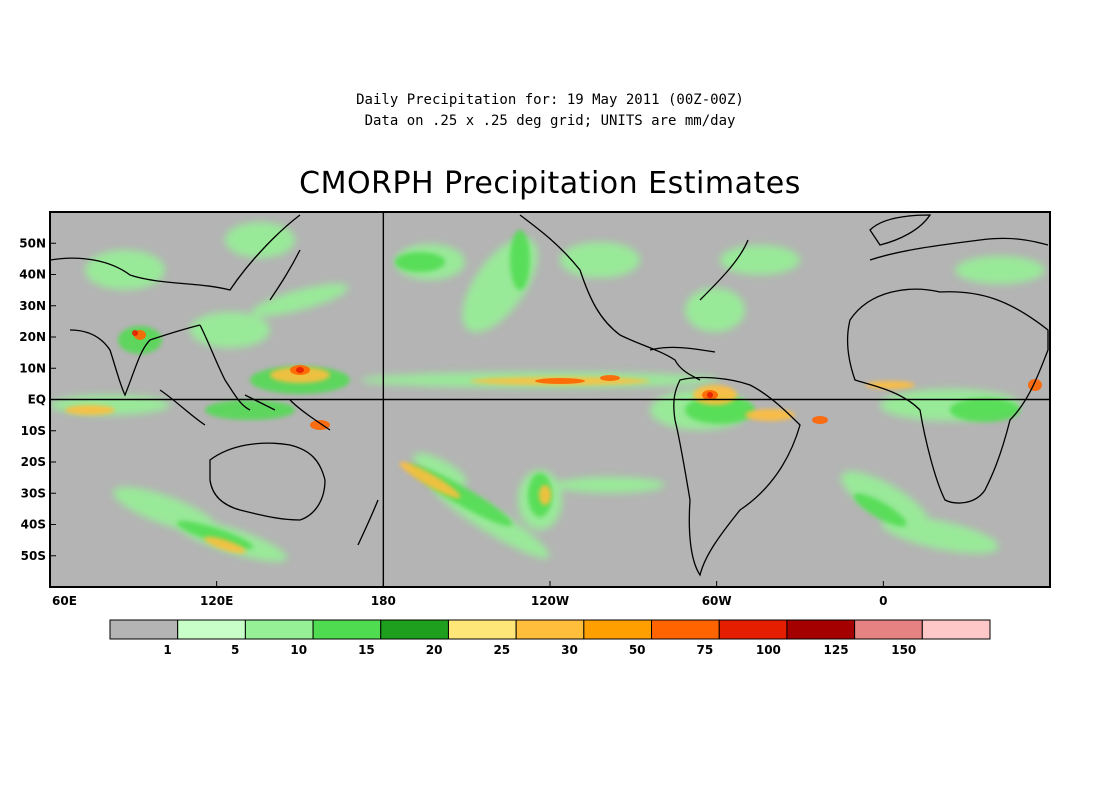 The image size is (1100, 800). I want to click on colorbar-label: 50, so click(637, 650).